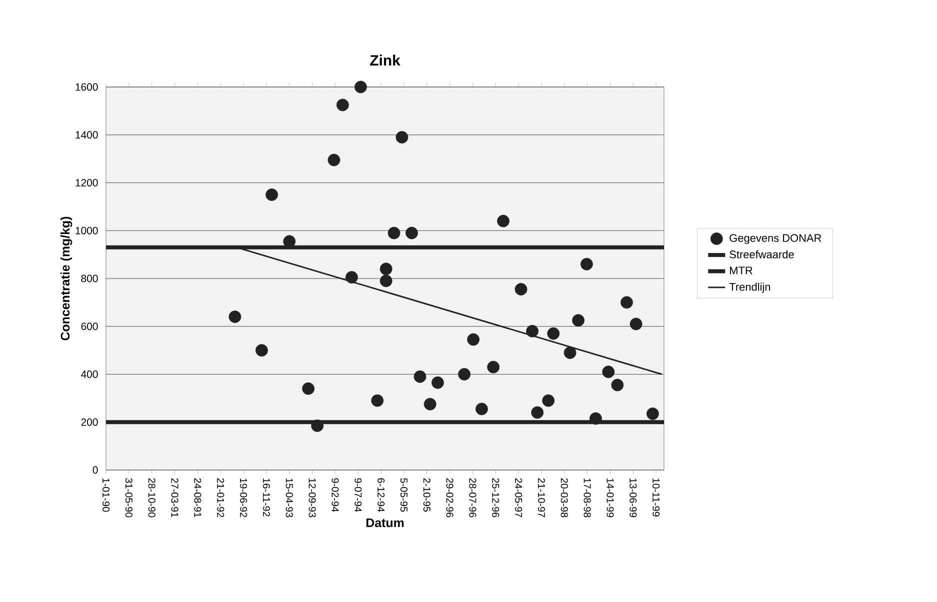 The height and width of the screenshot is (602, 937). Describe the element at coordinates (66, 278) in the screenshot. I see `y-axis-title: Concentratie (mg/kg)` at that location.